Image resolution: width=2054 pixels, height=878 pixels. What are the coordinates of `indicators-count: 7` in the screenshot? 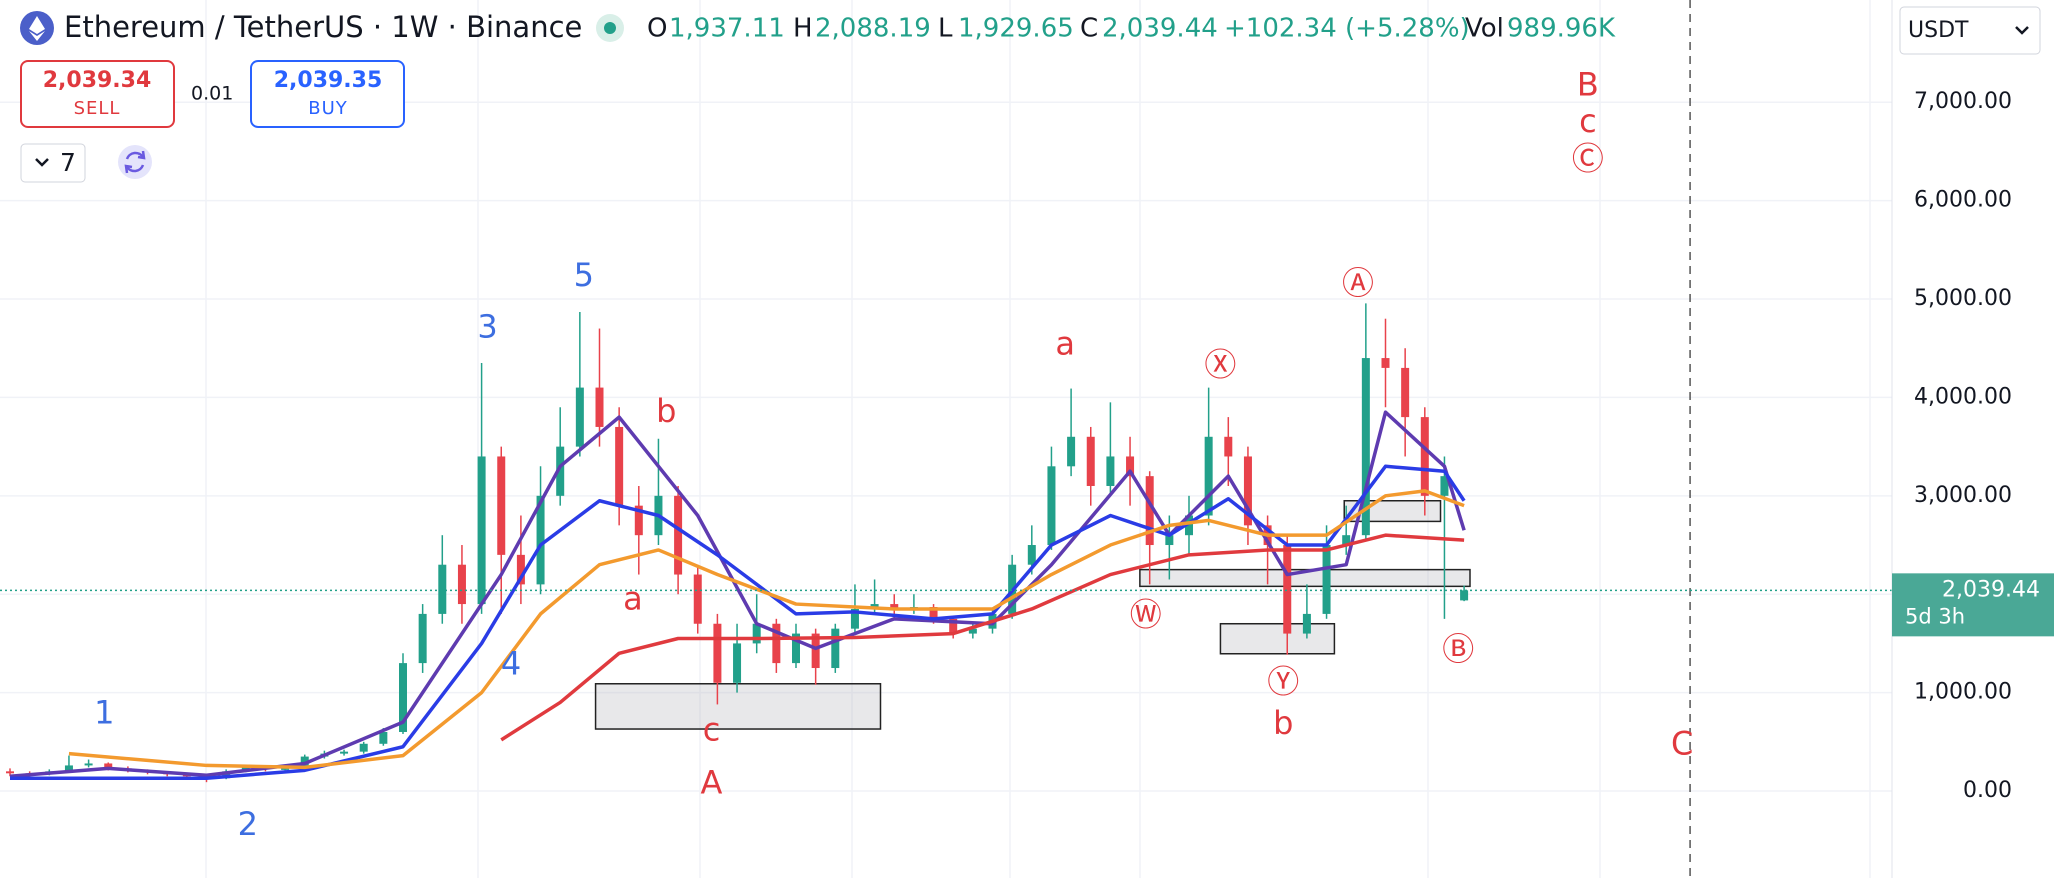 It's located at (68, 162).